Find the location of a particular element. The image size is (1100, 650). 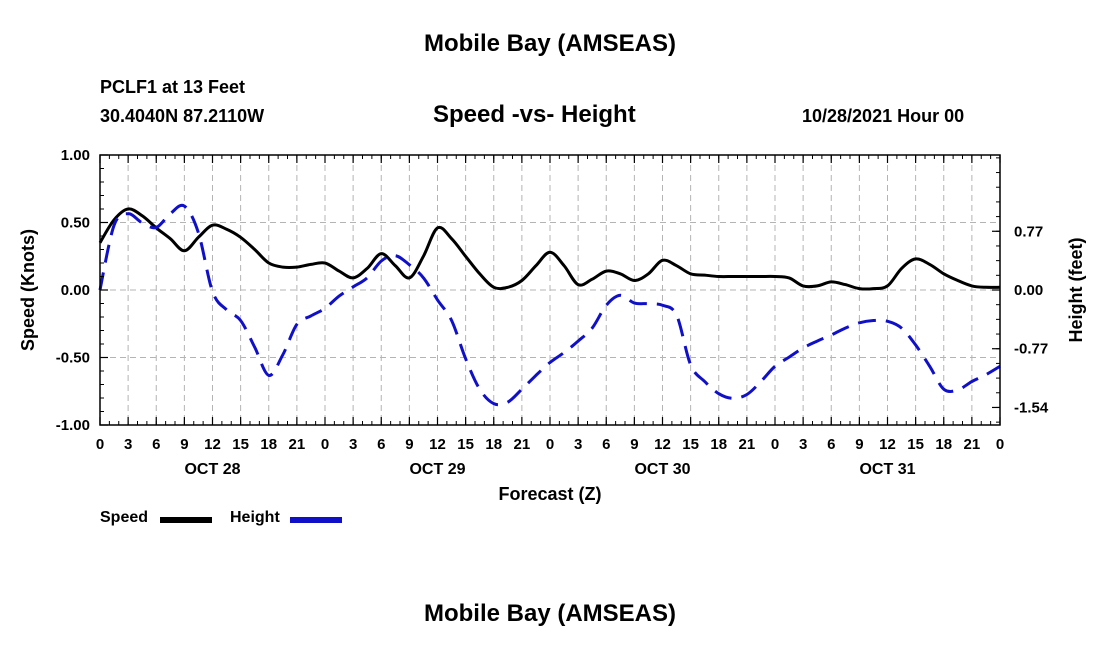

legend-speed-label: Speed is located at coordinates (124, 517).